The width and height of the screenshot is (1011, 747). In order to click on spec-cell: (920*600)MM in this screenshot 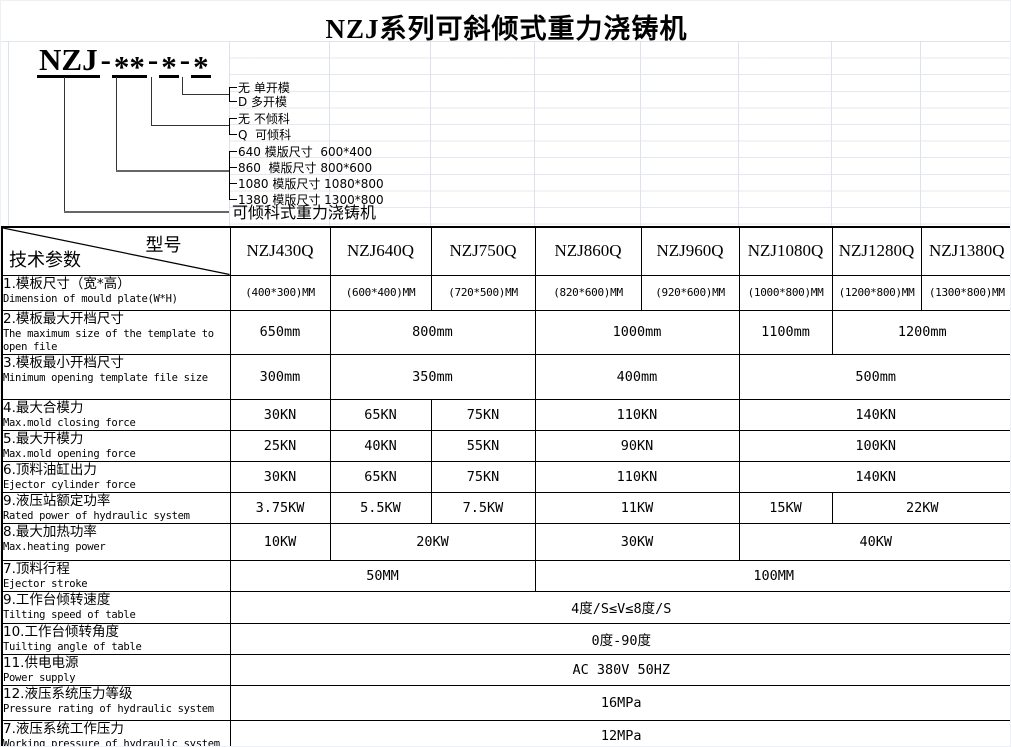, I will do `click(690, 292)`.